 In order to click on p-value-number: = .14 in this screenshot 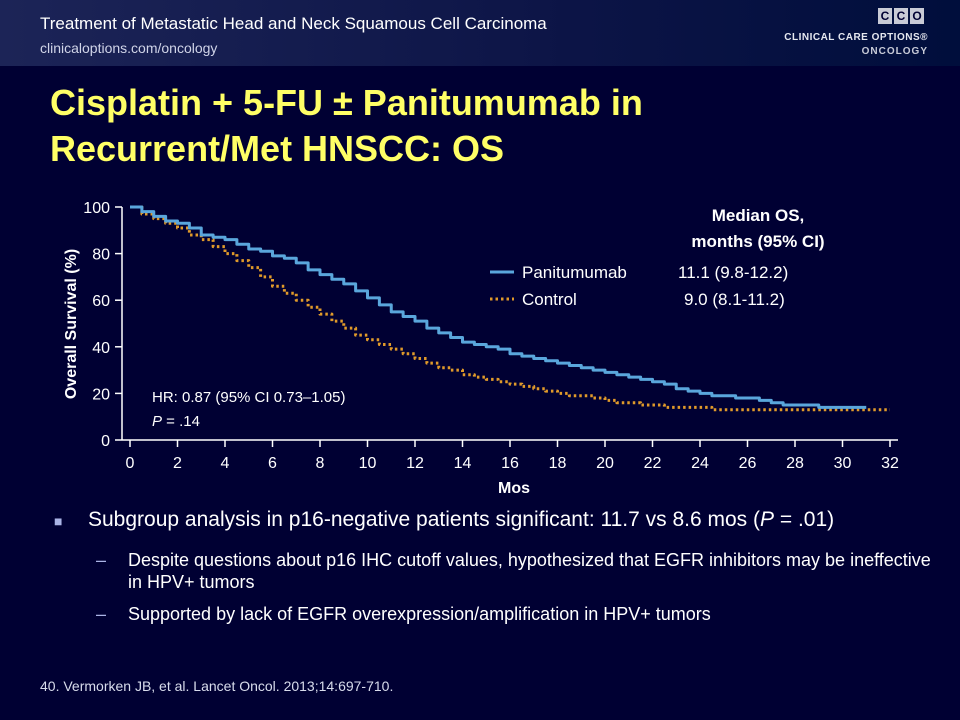, I will do `click(181, 421)`.